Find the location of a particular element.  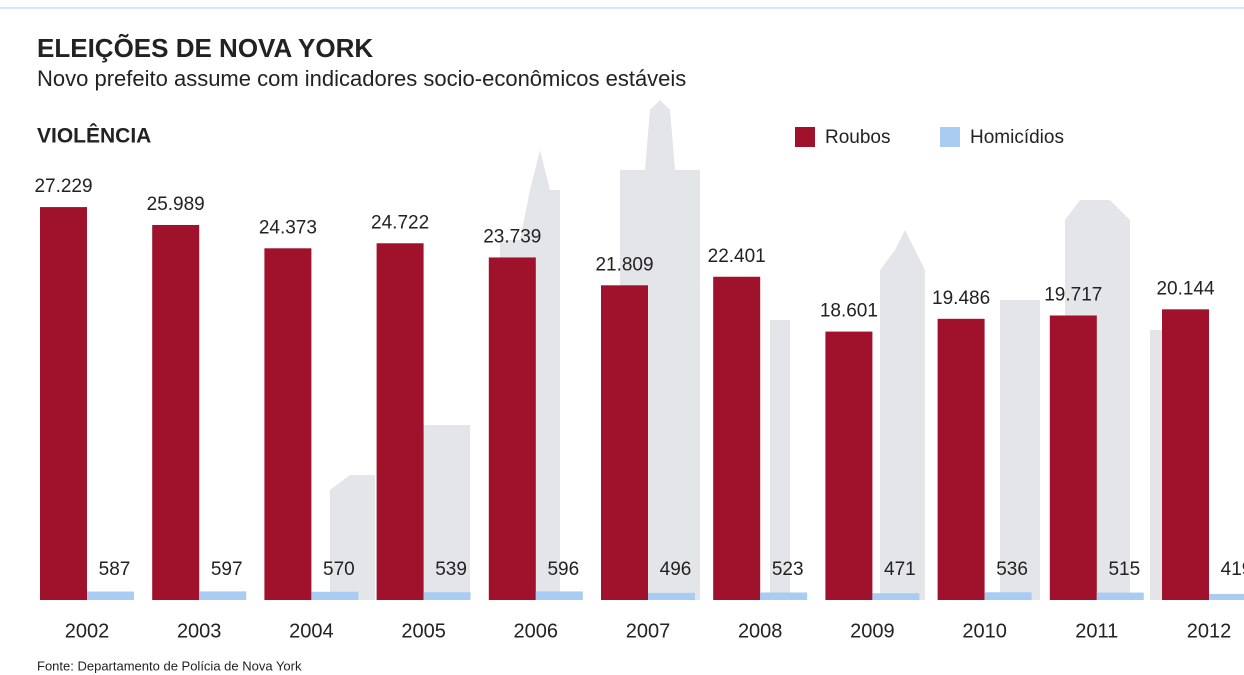

data-label: 496 is located at coordinates (676, 569).